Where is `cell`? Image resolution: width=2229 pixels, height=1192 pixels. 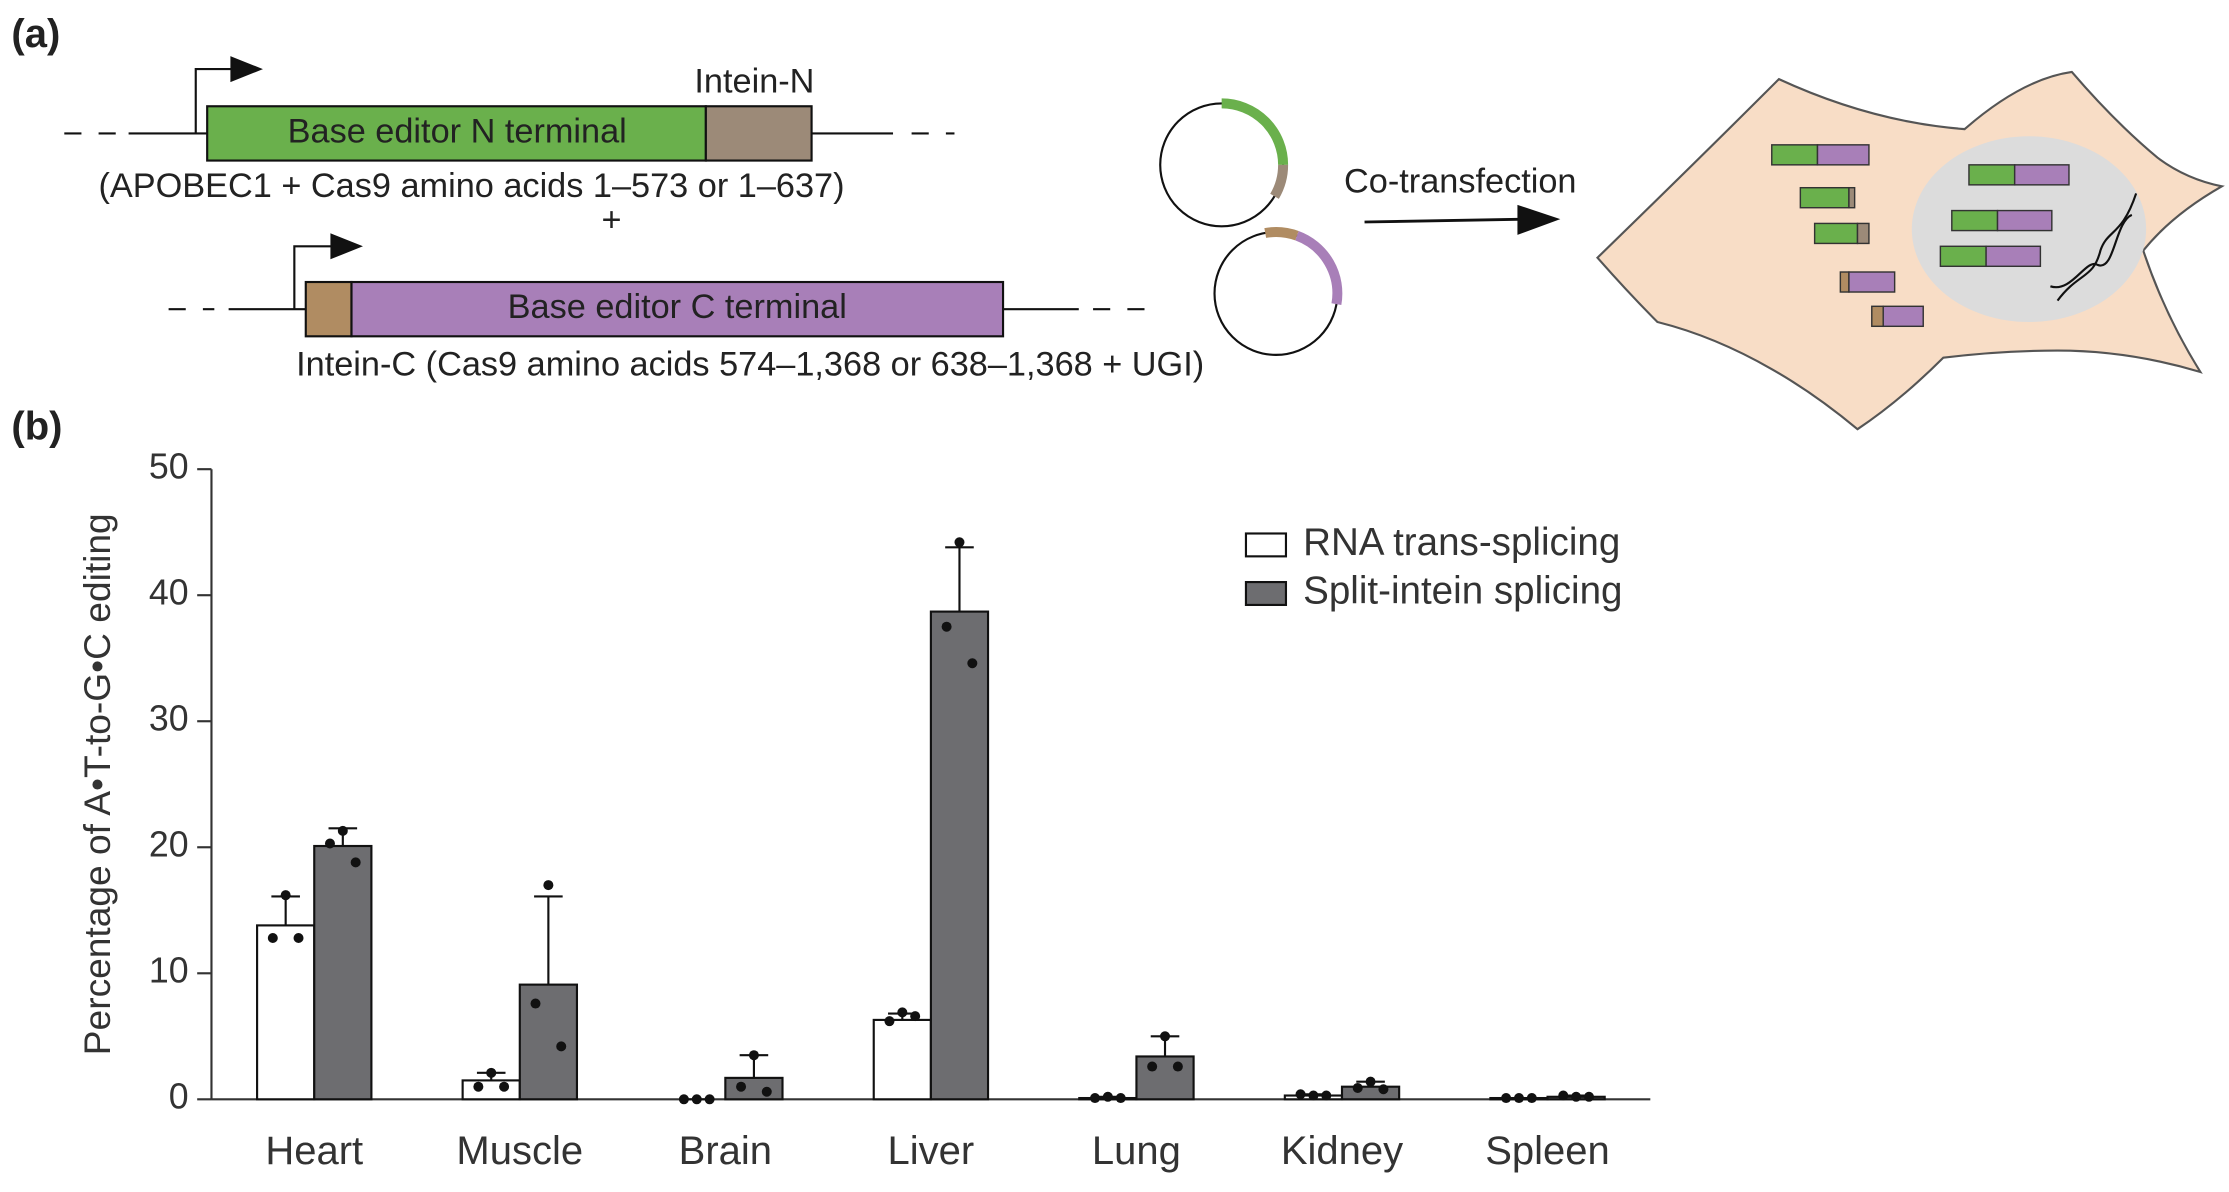 cell is located at coordinates (1910, 250).